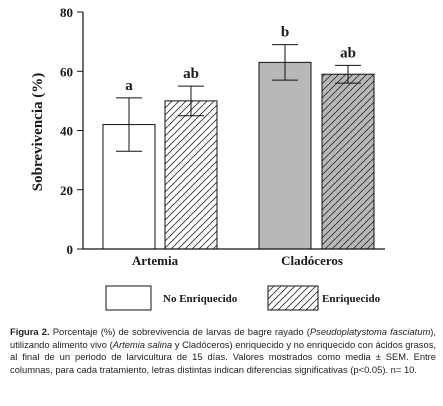 The image size is (443, 406). I want to click on legend-swatch-enriquecido, so click(293, 298).